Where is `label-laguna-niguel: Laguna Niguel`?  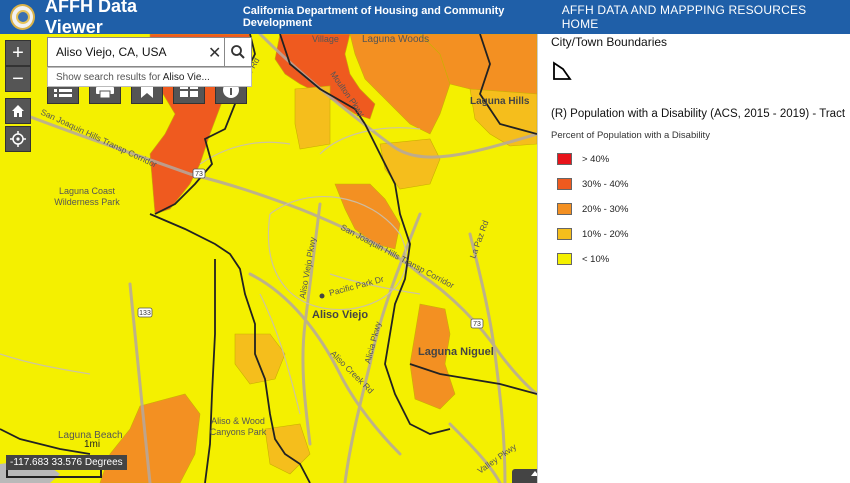 label-laguna-niguel: Laguna Niguel is located at coordinates (456, 352).